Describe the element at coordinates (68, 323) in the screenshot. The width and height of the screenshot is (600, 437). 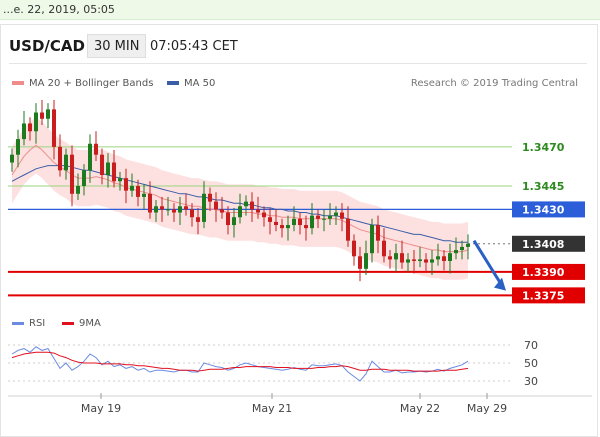
I see `ma9-swatch` at that location.